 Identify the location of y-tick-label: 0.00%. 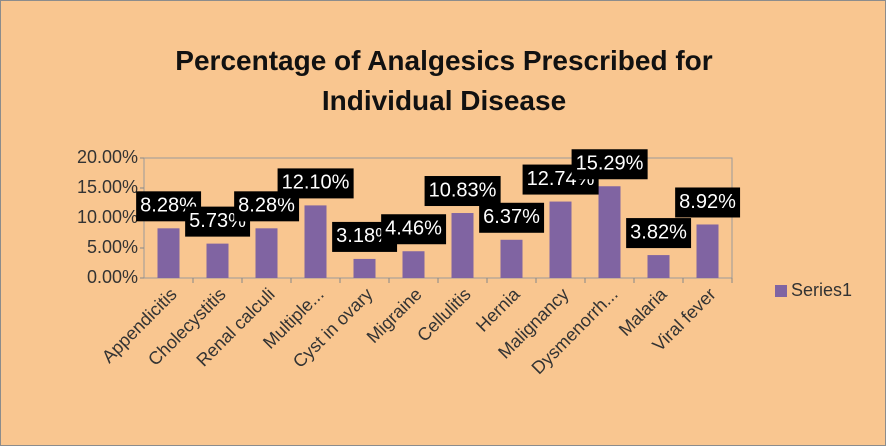
(112, 277).